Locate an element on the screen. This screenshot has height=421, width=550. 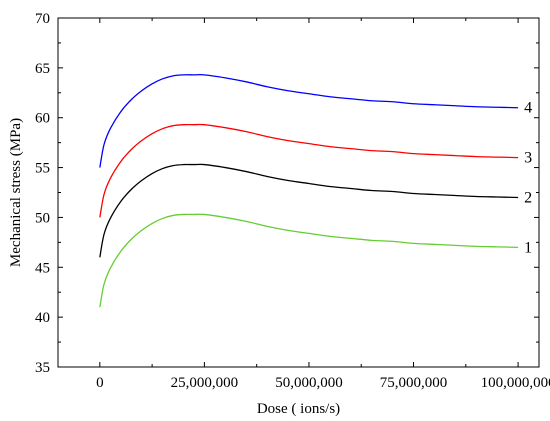
series-label-1: 1 is located at coordinates (528, 247).